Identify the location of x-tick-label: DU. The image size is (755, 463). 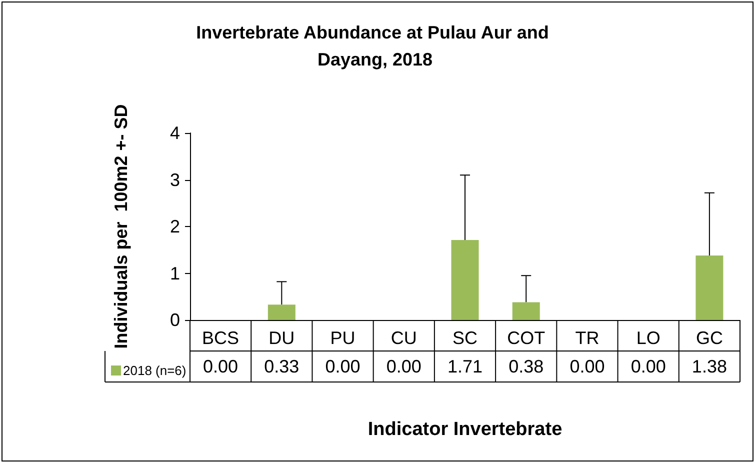
(281, 338).